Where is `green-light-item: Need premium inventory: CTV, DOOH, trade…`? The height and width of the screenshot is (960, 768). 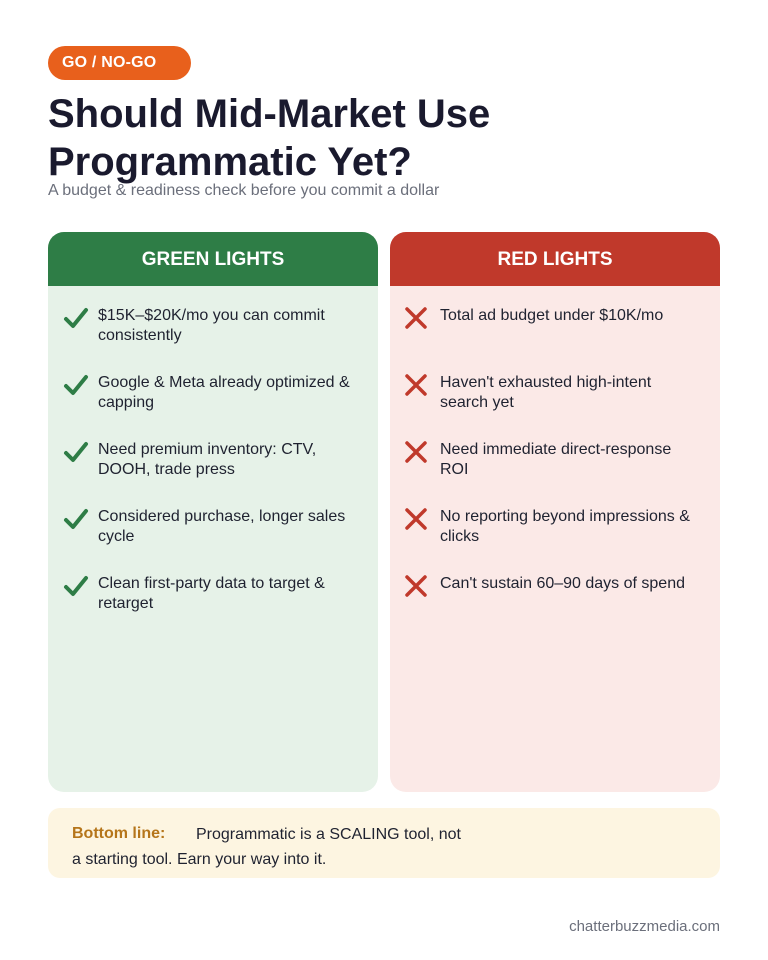
green-light-item: Need premium inventory: CTV, DOOH, trade… is located at coordinates (213, 471).